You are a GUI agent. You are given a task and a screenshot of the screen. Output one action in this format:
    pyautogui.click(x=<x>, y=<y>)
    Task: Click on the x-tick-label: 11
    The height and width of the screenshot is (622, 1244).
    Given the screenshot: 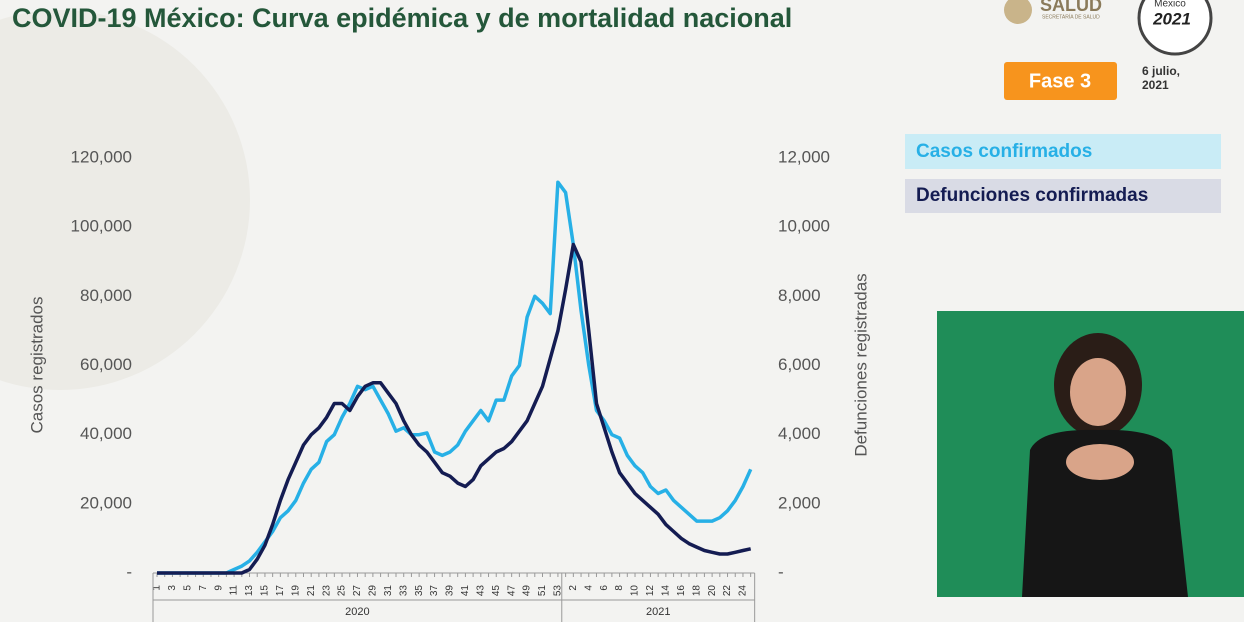 What is the action you would take?
    pyautogui.click(x=234, y=590)
    